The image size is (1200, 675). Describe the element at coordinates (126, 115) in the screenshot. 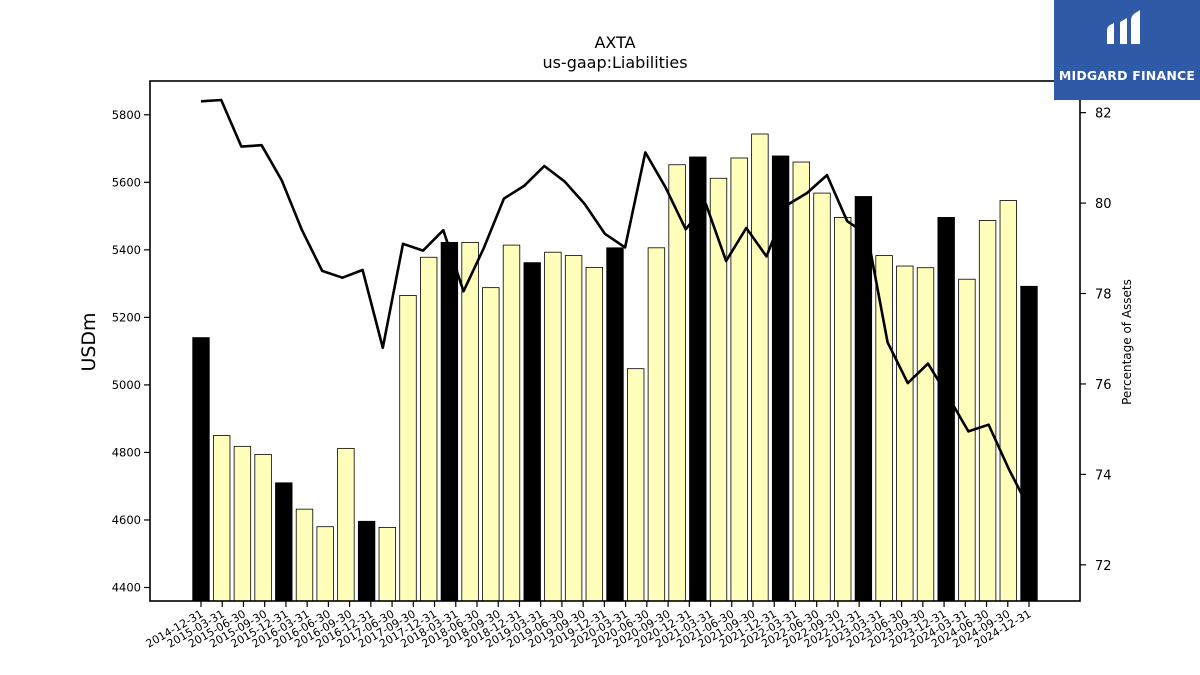

I see `y-tick-label: 5800` at that location.